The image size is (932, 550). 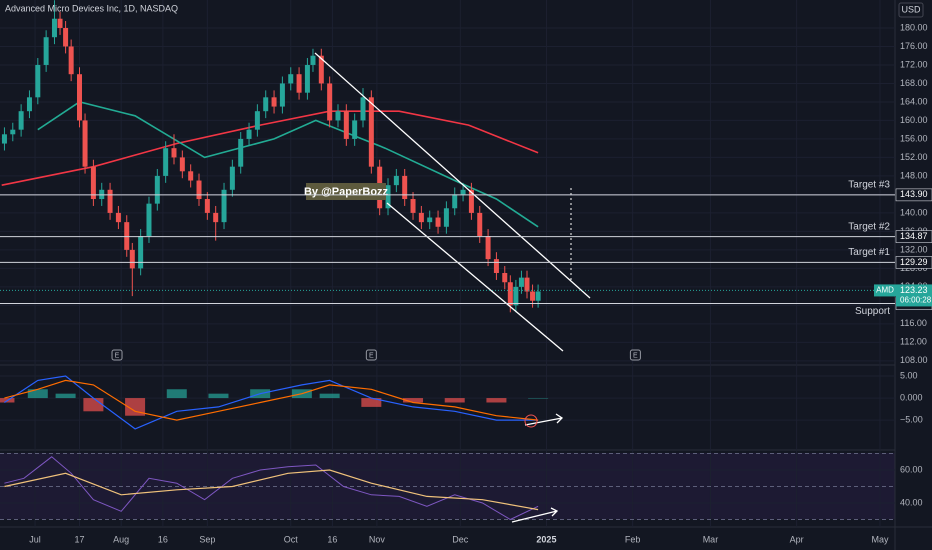 I want to click on x-tick-label: 17, so click(x=79, y=539).